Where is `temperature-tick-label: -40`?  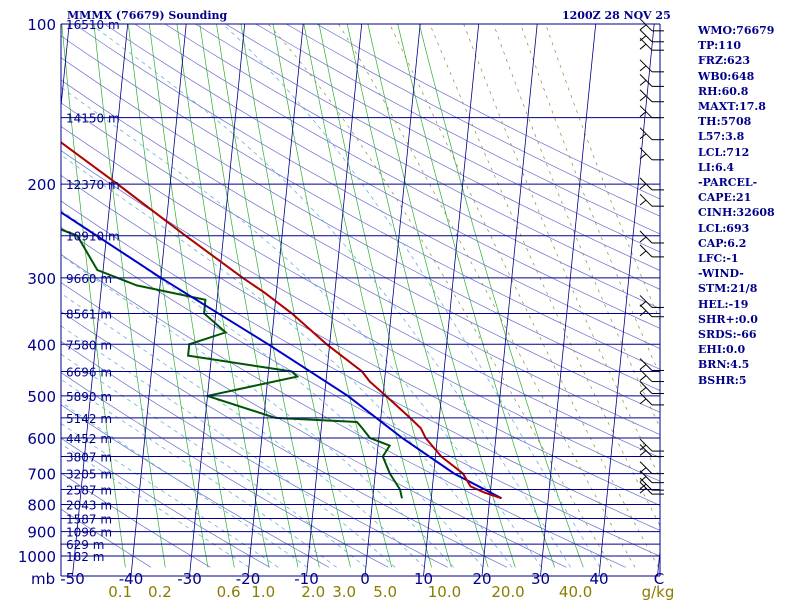
temperature-tick-label: -40 is located at coordinates (131, 579).